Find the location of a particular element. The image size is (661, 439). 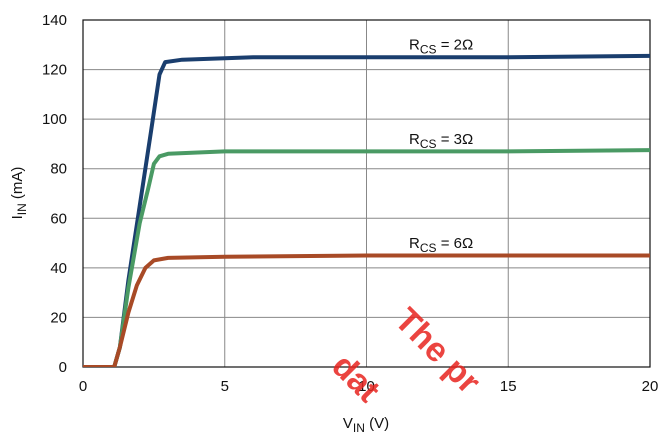

x-axis-label: VIN (V) is located at coordinates (366, 425).